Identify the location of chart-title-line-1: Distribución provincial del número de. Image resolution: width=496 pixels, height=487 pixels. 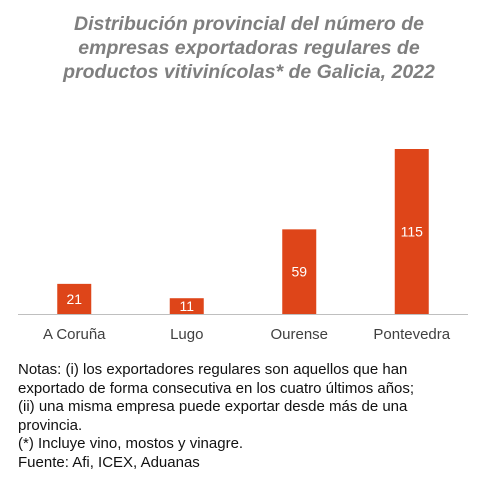
(249, 24).